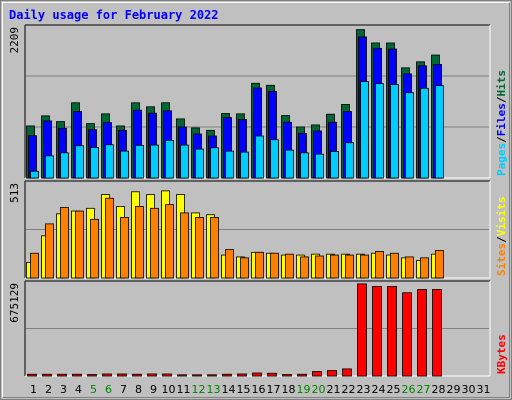  I want to click on x-tick-label: 16, so click(259, 389).